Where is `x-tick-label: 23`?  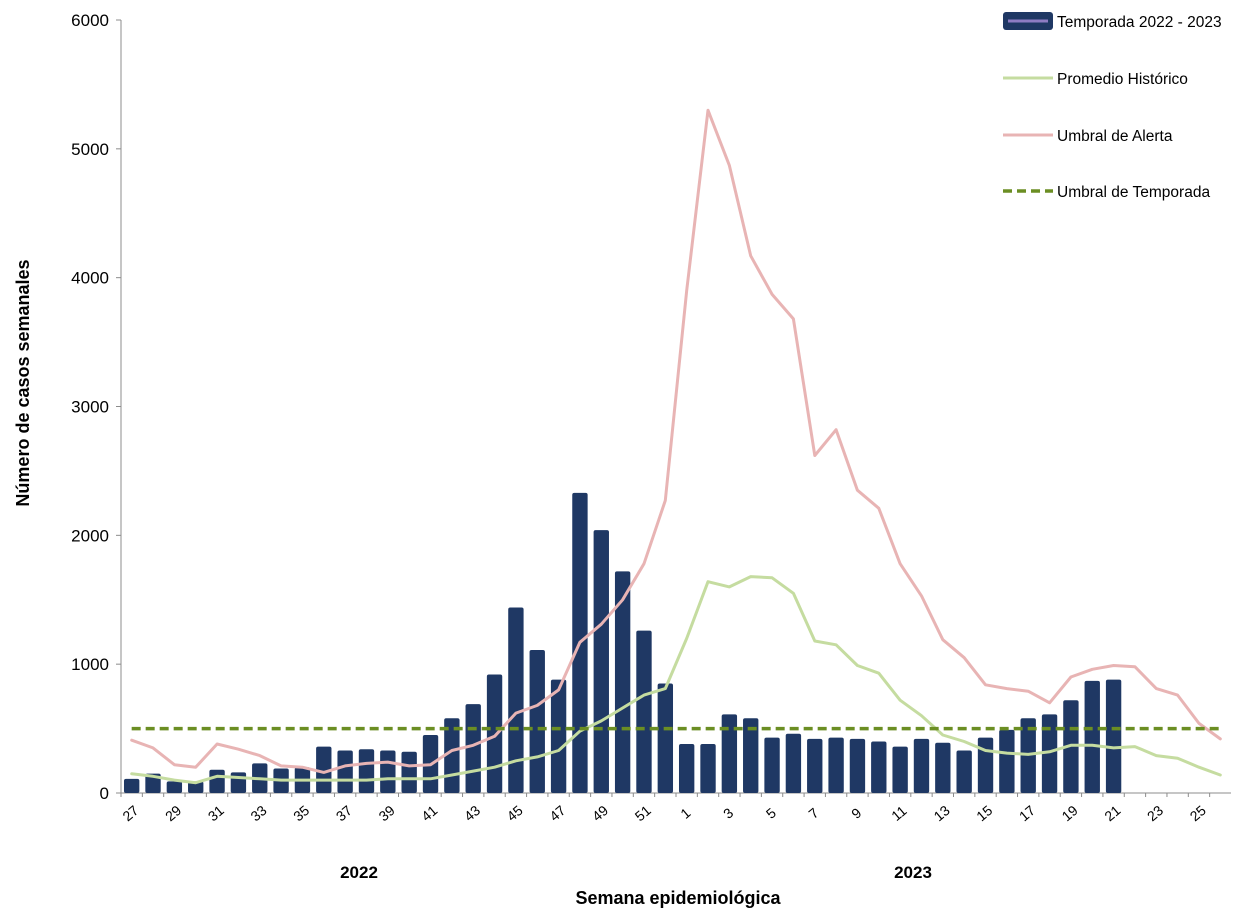
x-tick-label: 23 is located at coordinates (1155, 813).